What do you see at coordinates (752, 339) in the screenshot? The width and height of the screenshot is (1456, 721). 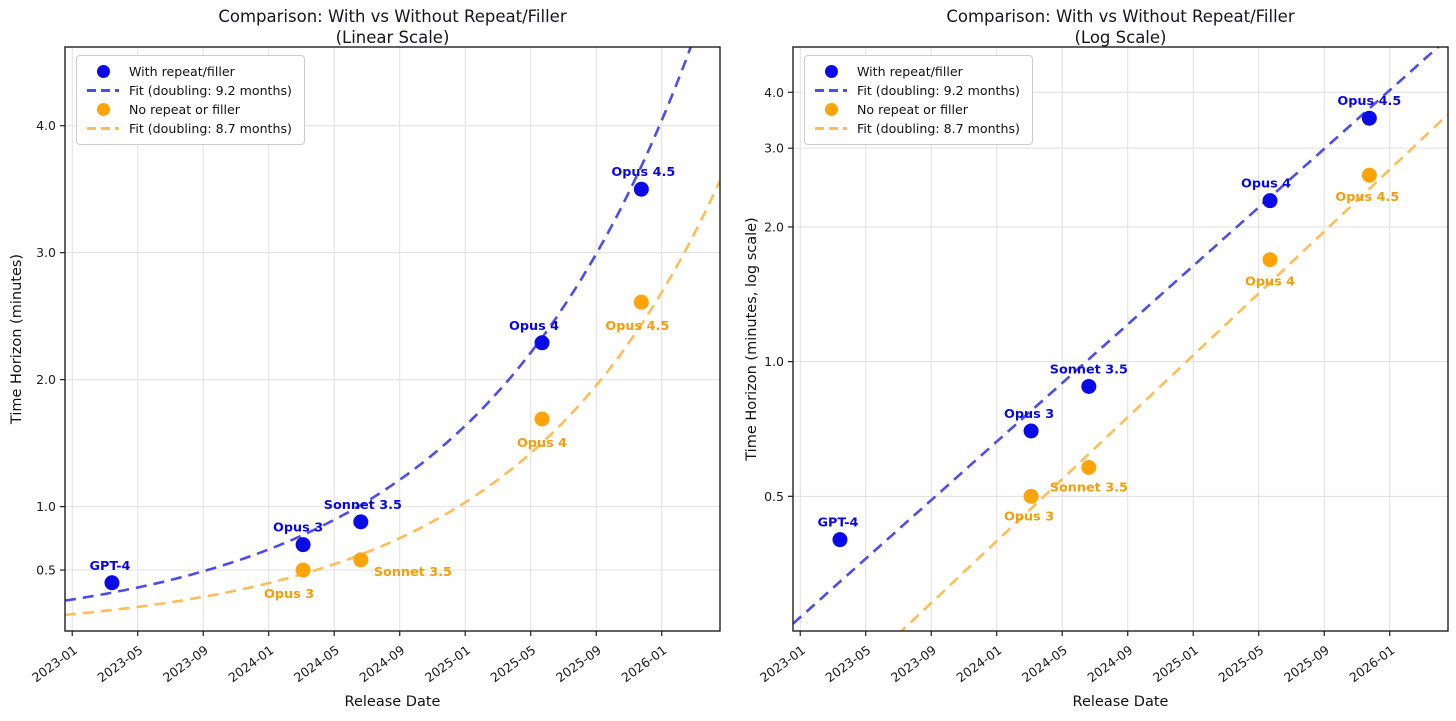 I see `y-axis-label: Time Horizon (minutes, log scale)` at bounding box center [752, 339].